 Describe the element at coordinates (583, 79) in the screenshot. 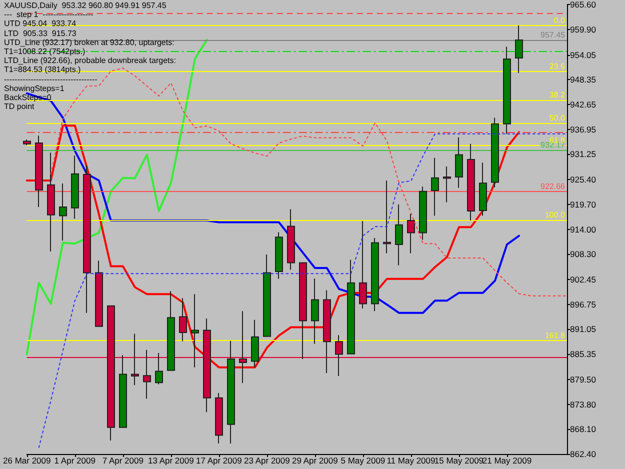

I see `y-tick-label: 948.35` at that location.